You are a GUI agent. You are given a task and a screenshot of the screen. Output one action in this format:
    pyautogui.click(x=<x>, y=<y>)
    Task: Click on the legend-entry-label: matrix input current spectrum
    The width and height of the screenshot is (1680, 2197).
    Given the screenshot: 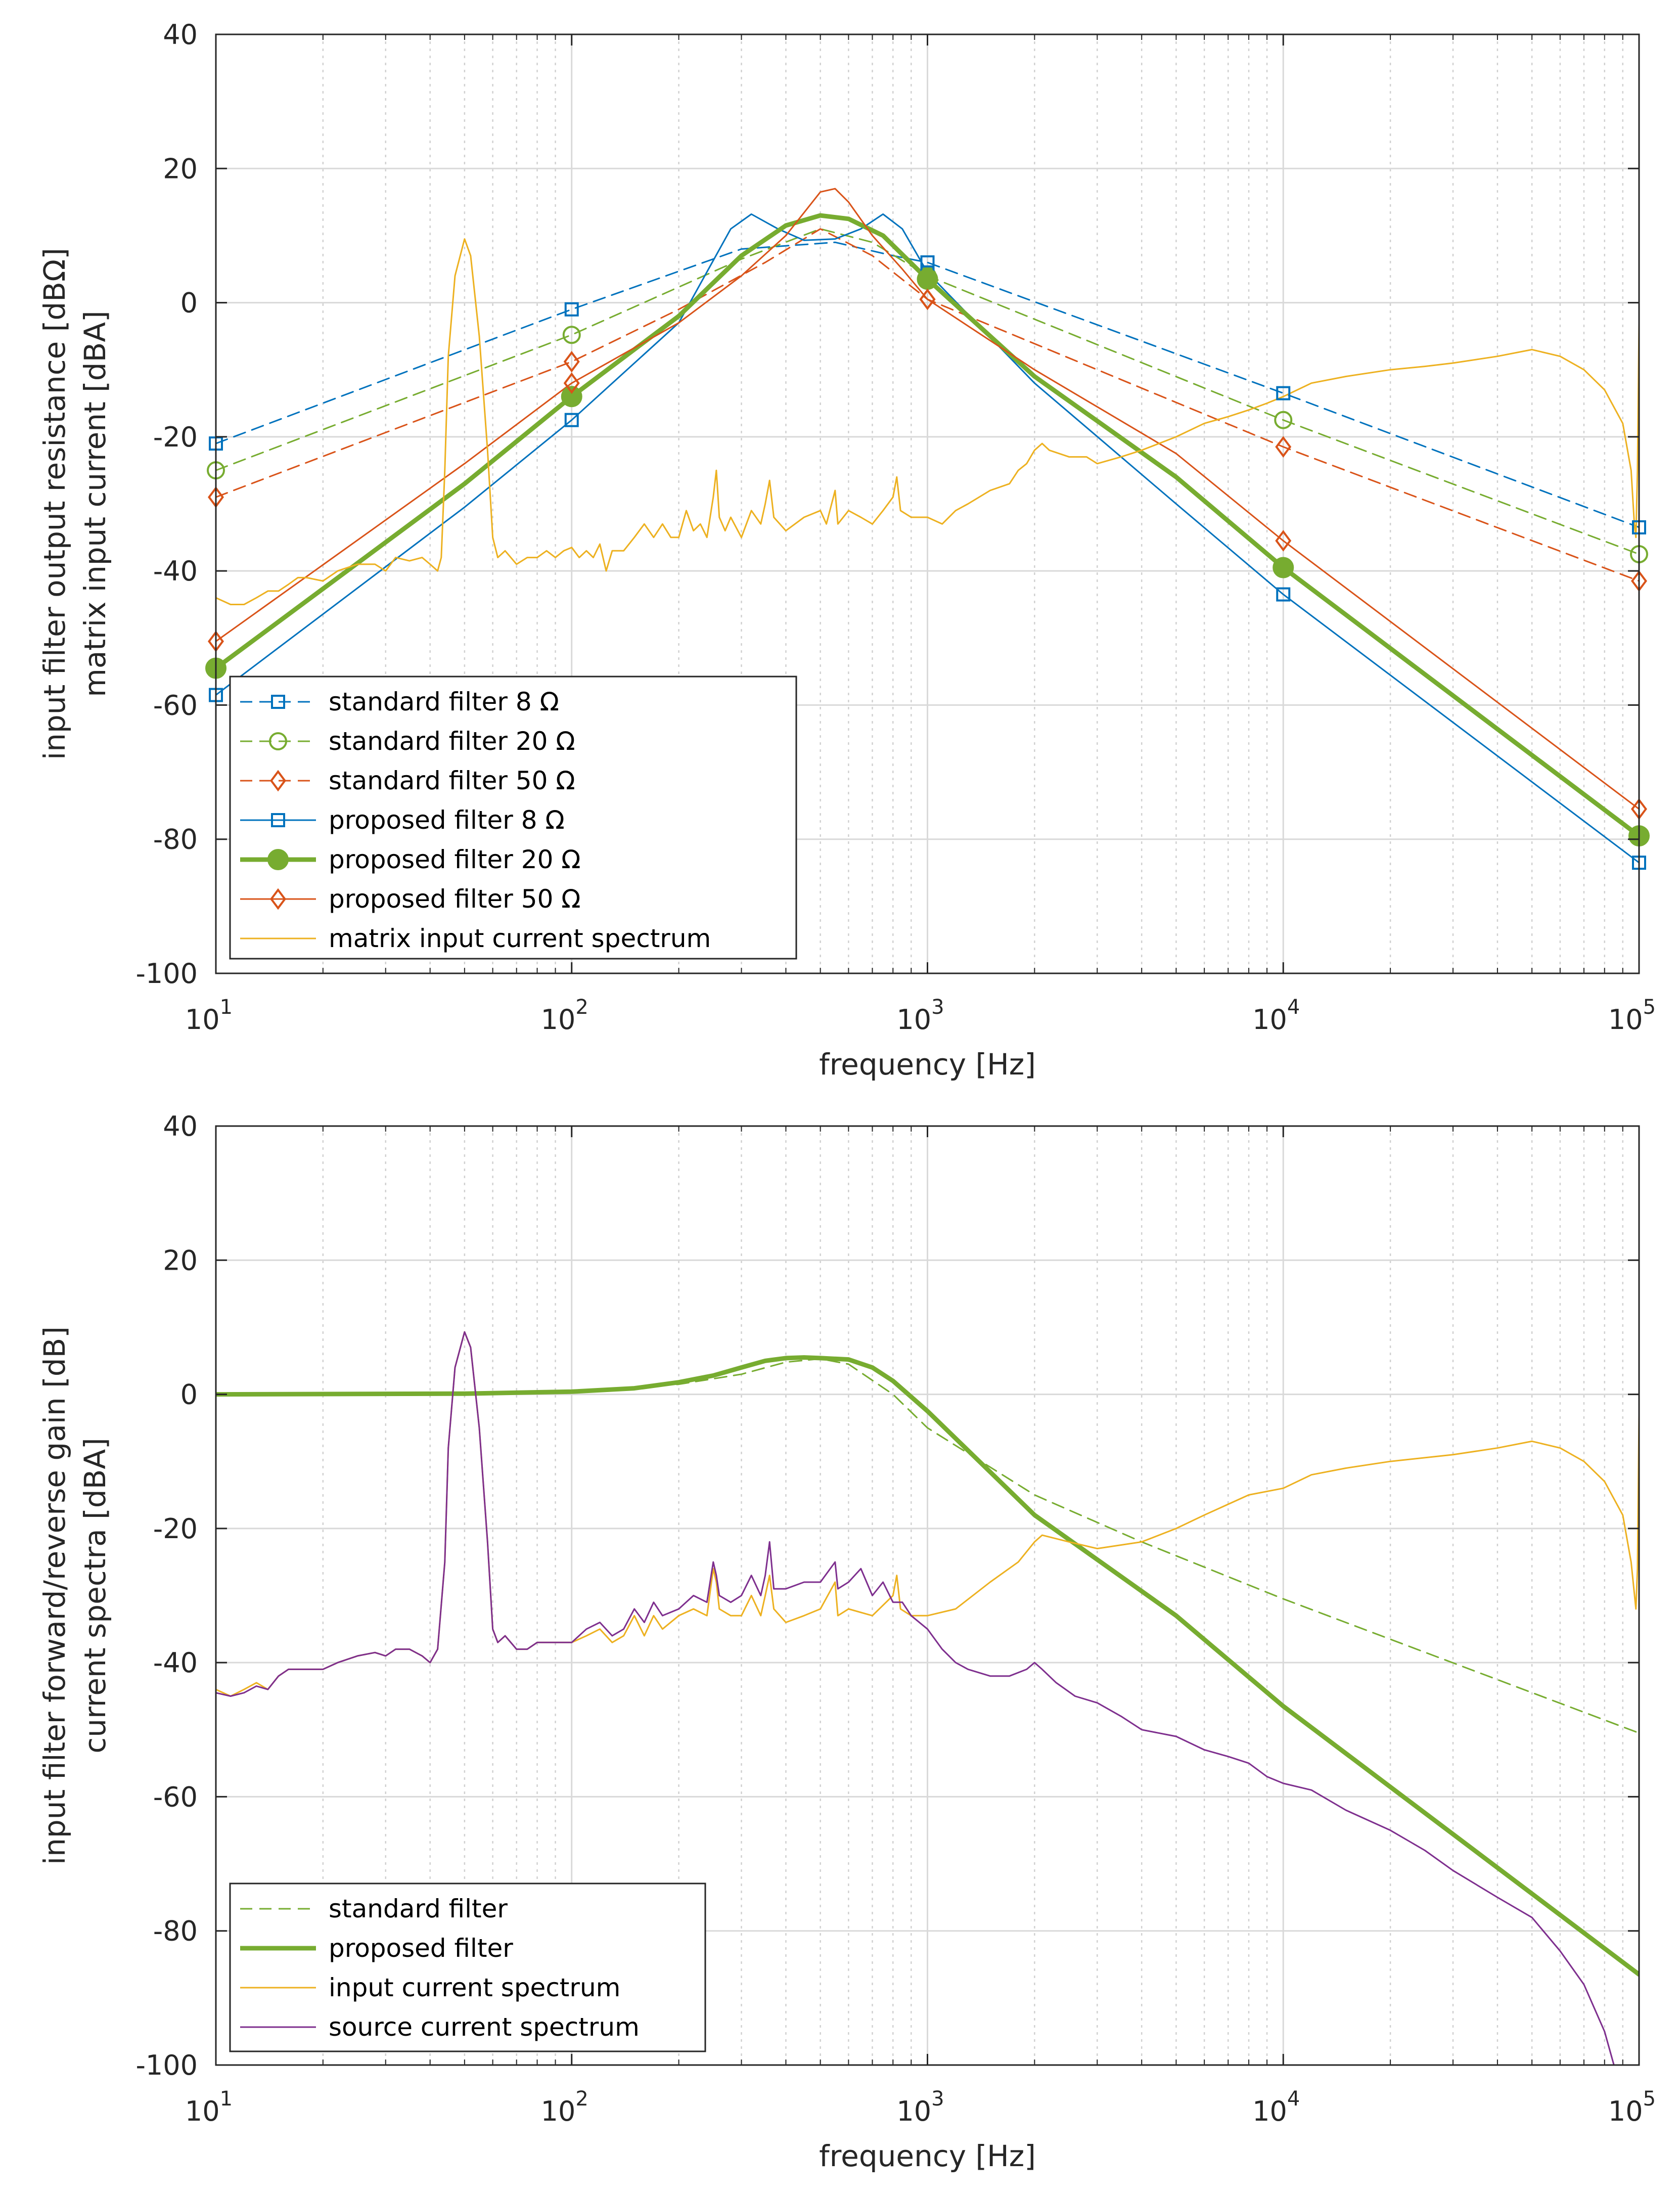 What is the action you would take?
    pyautogui.click(x=520, y=938)
    